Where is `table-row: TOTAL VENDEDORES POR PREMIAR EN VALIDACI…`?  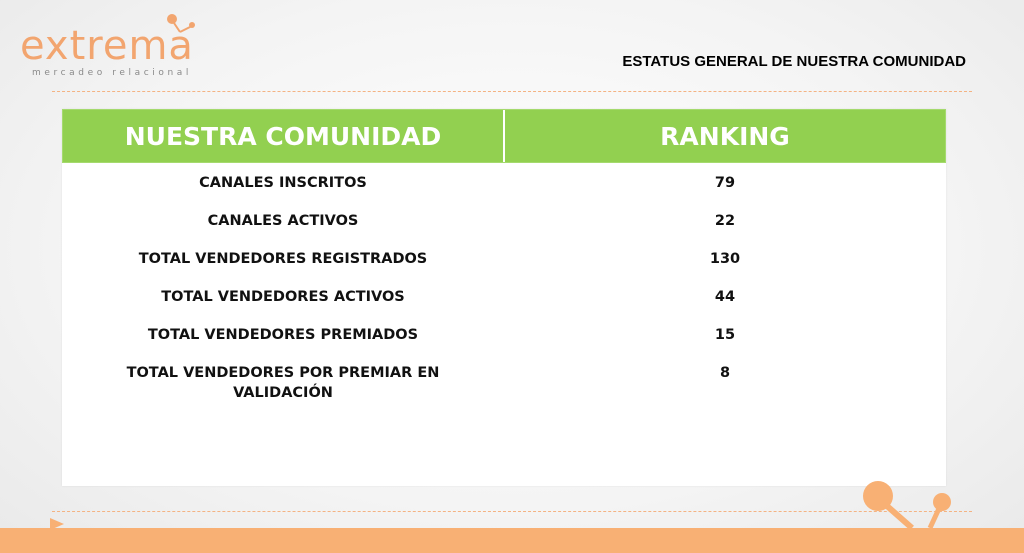
table-row: TOTAL VENDEDORES POR PREMIAR EN VALIDACI… is located at coordinates (504, 383).